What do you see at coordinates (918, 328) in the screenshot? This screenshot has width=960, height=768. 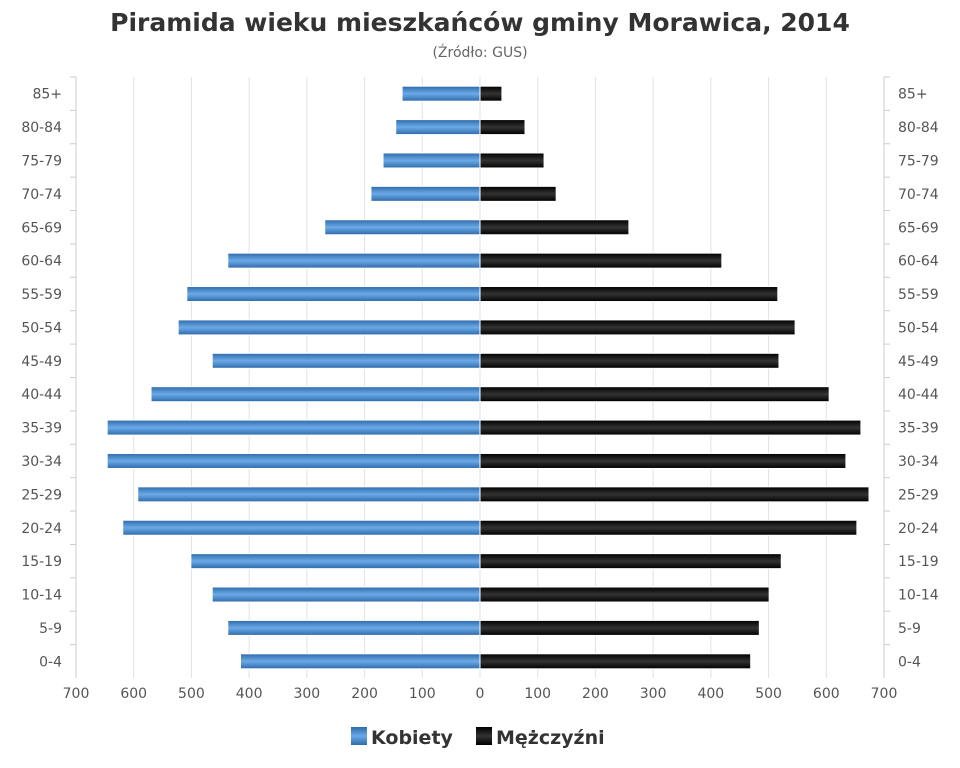 I see `y-tick-label-right: 50-54` at bounding box center [918, 328].